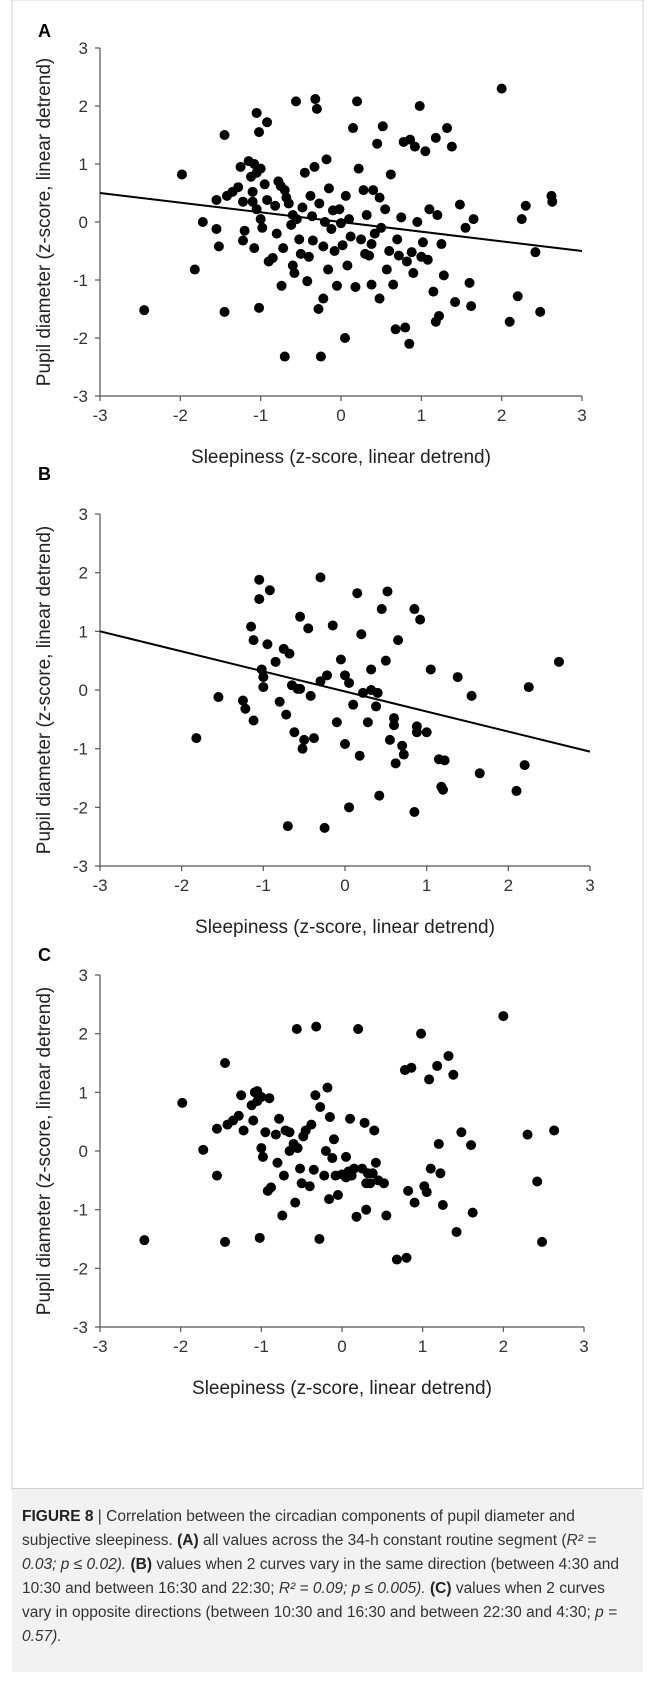 The height and width of the screenshot is (1681, 655). I want to click on y-tick-label: 0, so click(83, 690).